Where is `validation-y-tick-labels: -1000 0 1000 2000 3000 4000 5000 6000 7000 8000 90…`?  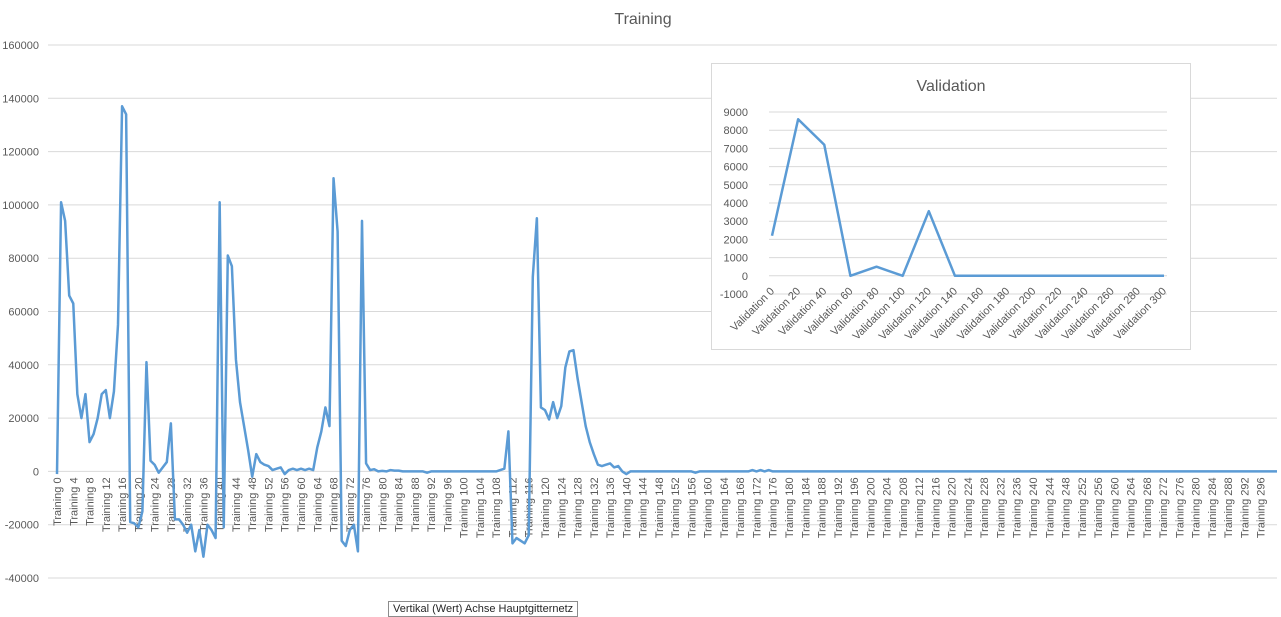
validation-y-tick-labels: -1000 0 1000 2000 3000 4000 5000 6000 7000 8000 90… is located at coordinates (734, 204).